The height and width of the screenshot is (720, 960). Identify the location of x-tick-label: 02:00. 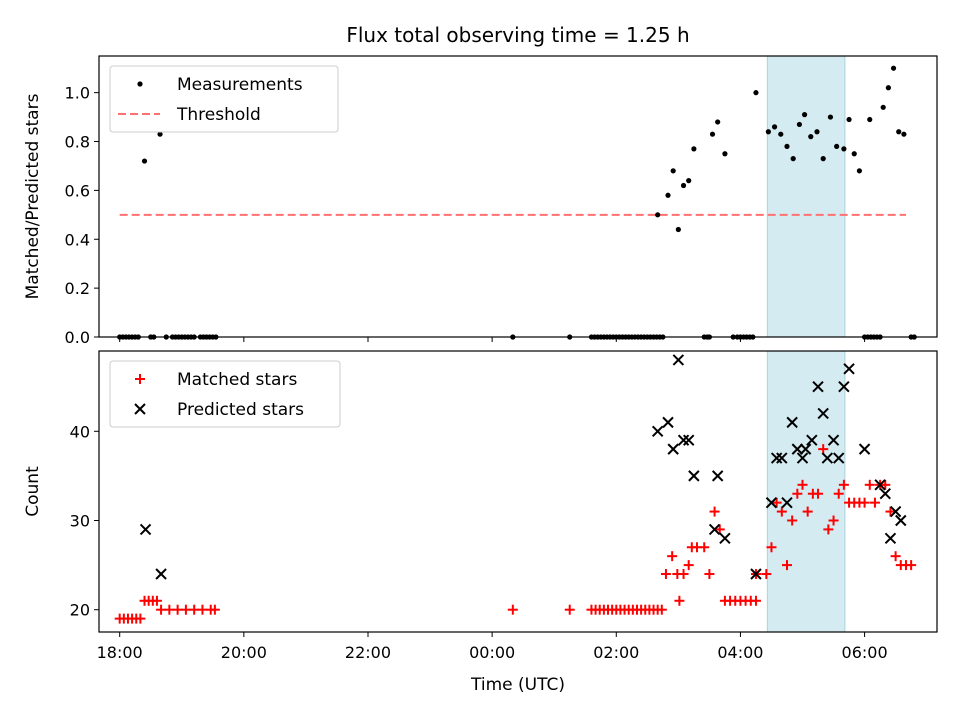
(616, 652).